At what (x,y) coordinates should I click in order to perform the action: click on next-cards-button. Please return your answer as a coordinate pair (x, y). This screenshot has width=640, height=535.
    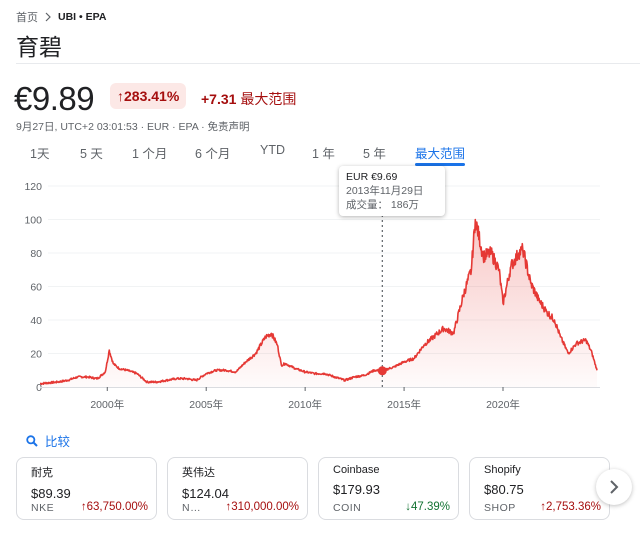
    Looking at the image, I should click on (614, 487).